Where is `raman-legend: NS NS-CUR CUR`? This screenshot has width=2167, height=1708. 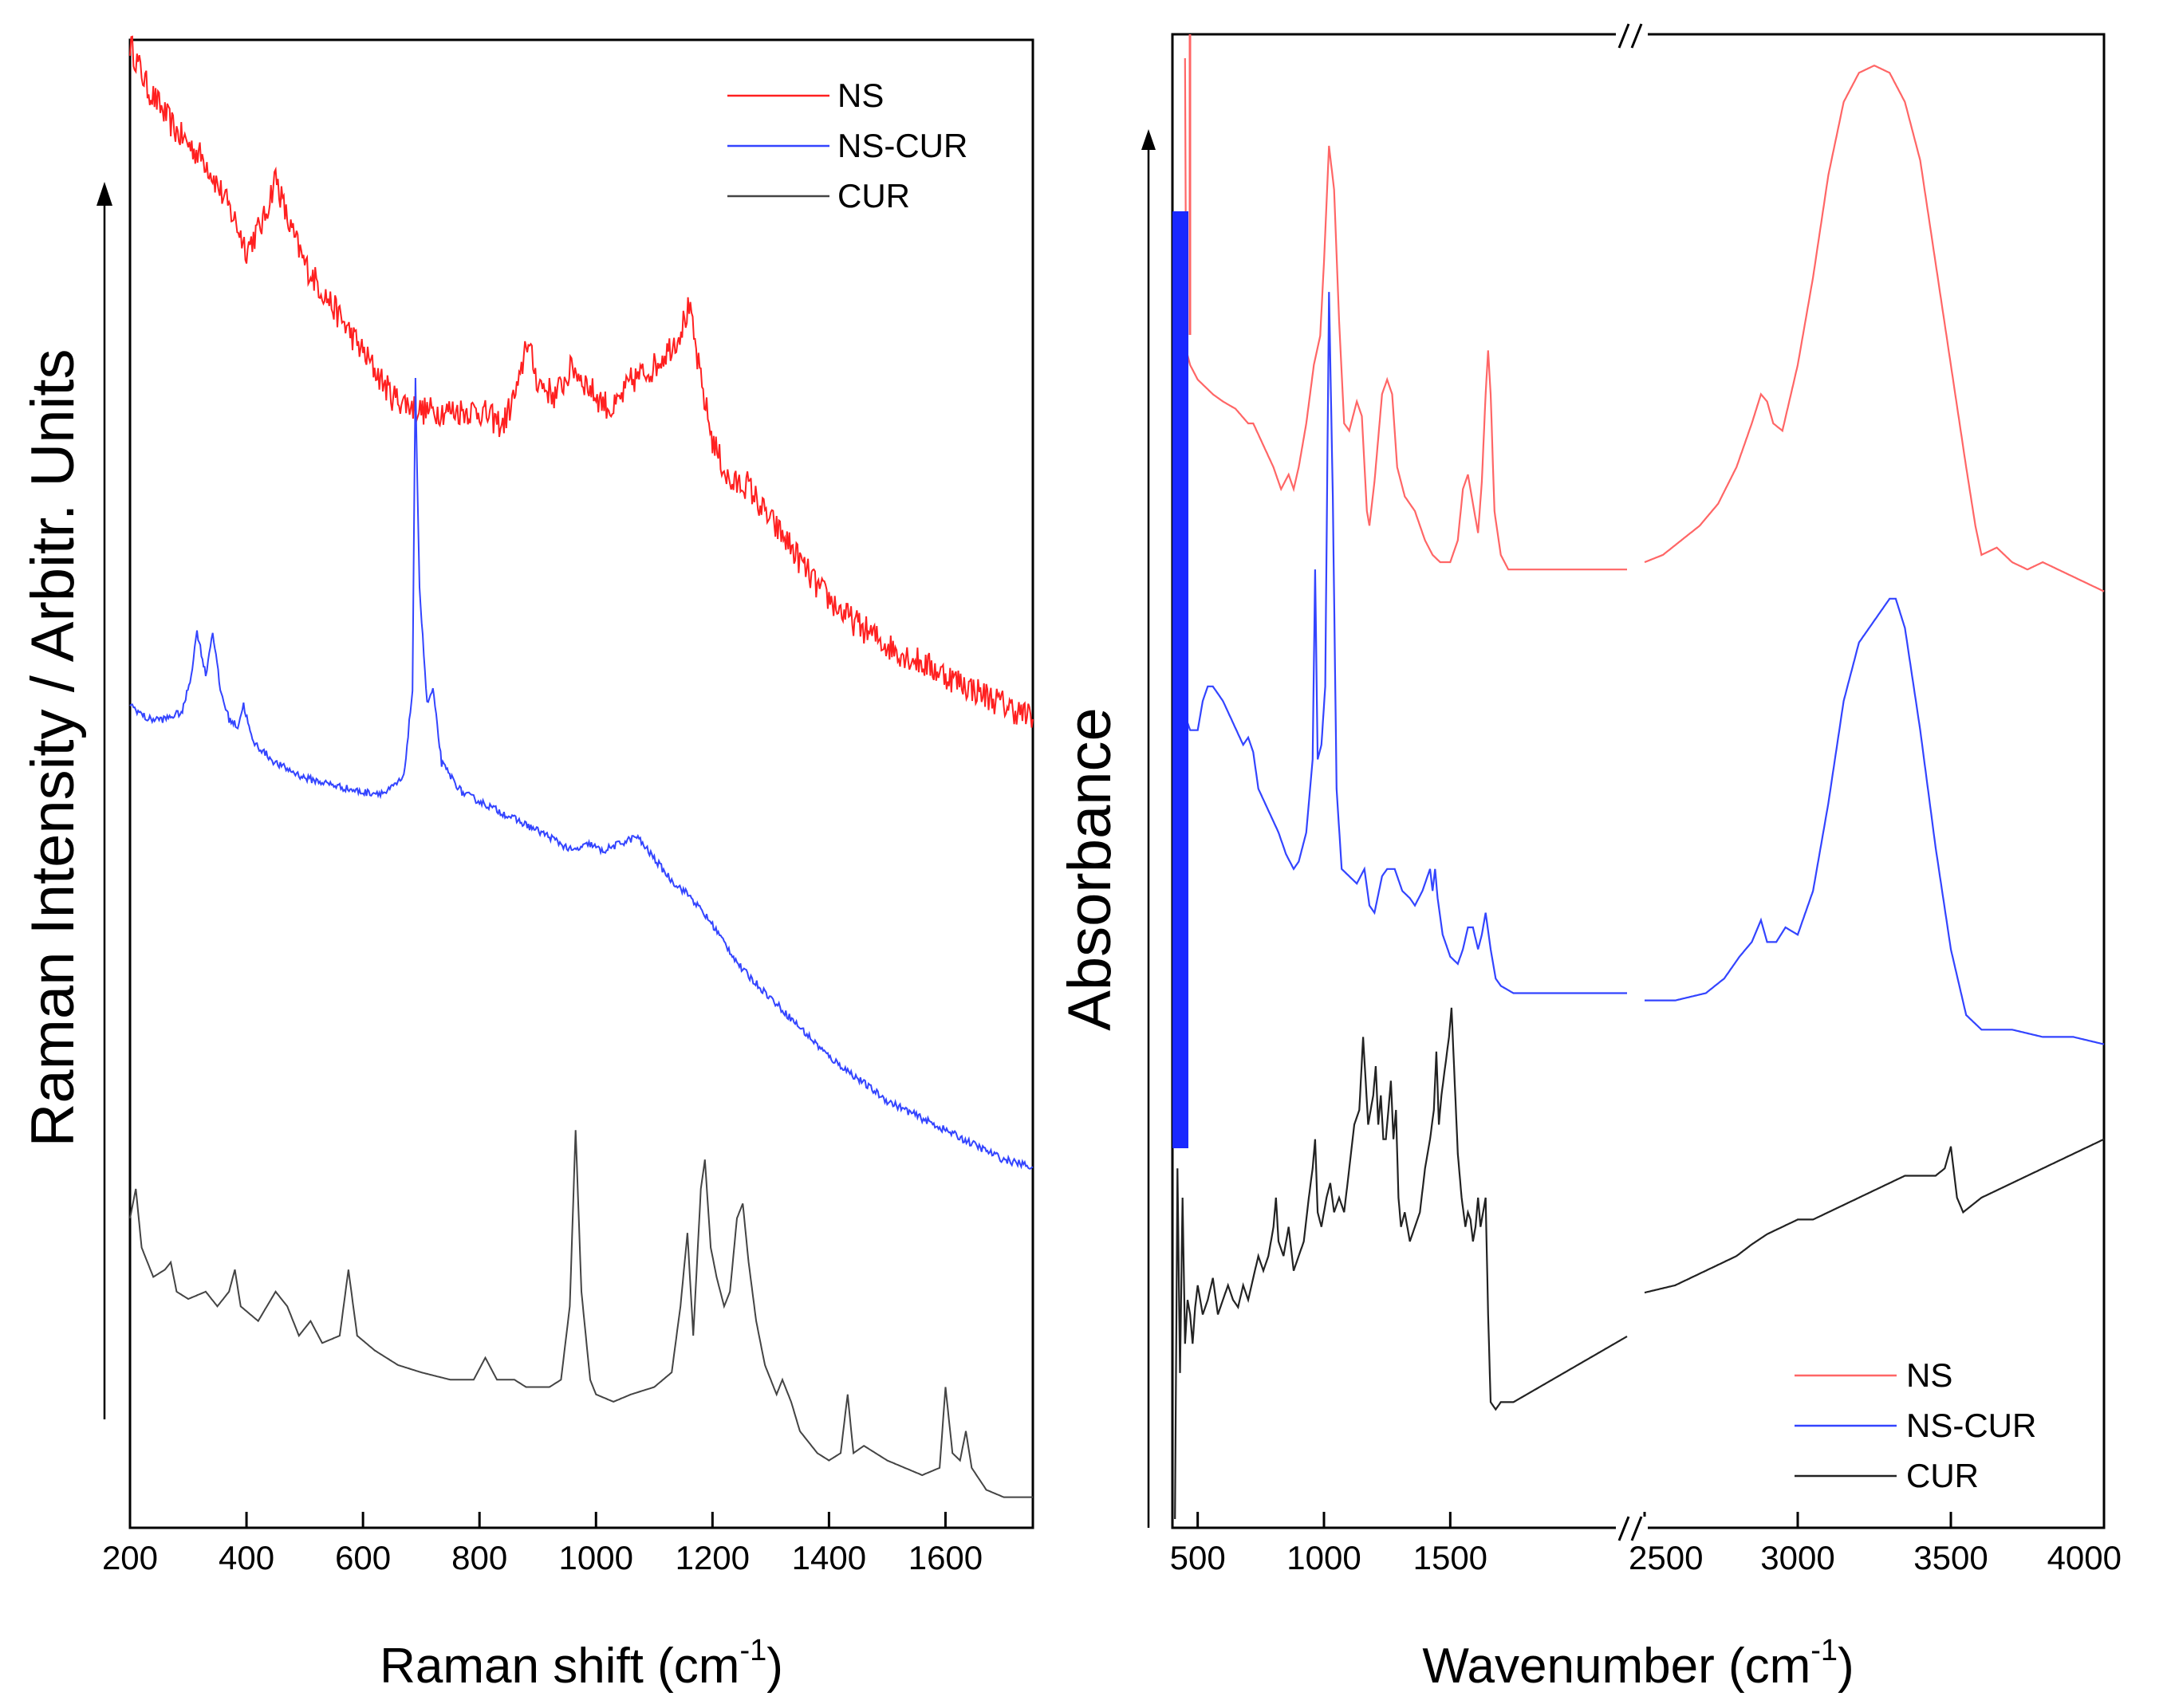 raman-legend: NS NS-CUR CUR is located at coordinates (847, 145).